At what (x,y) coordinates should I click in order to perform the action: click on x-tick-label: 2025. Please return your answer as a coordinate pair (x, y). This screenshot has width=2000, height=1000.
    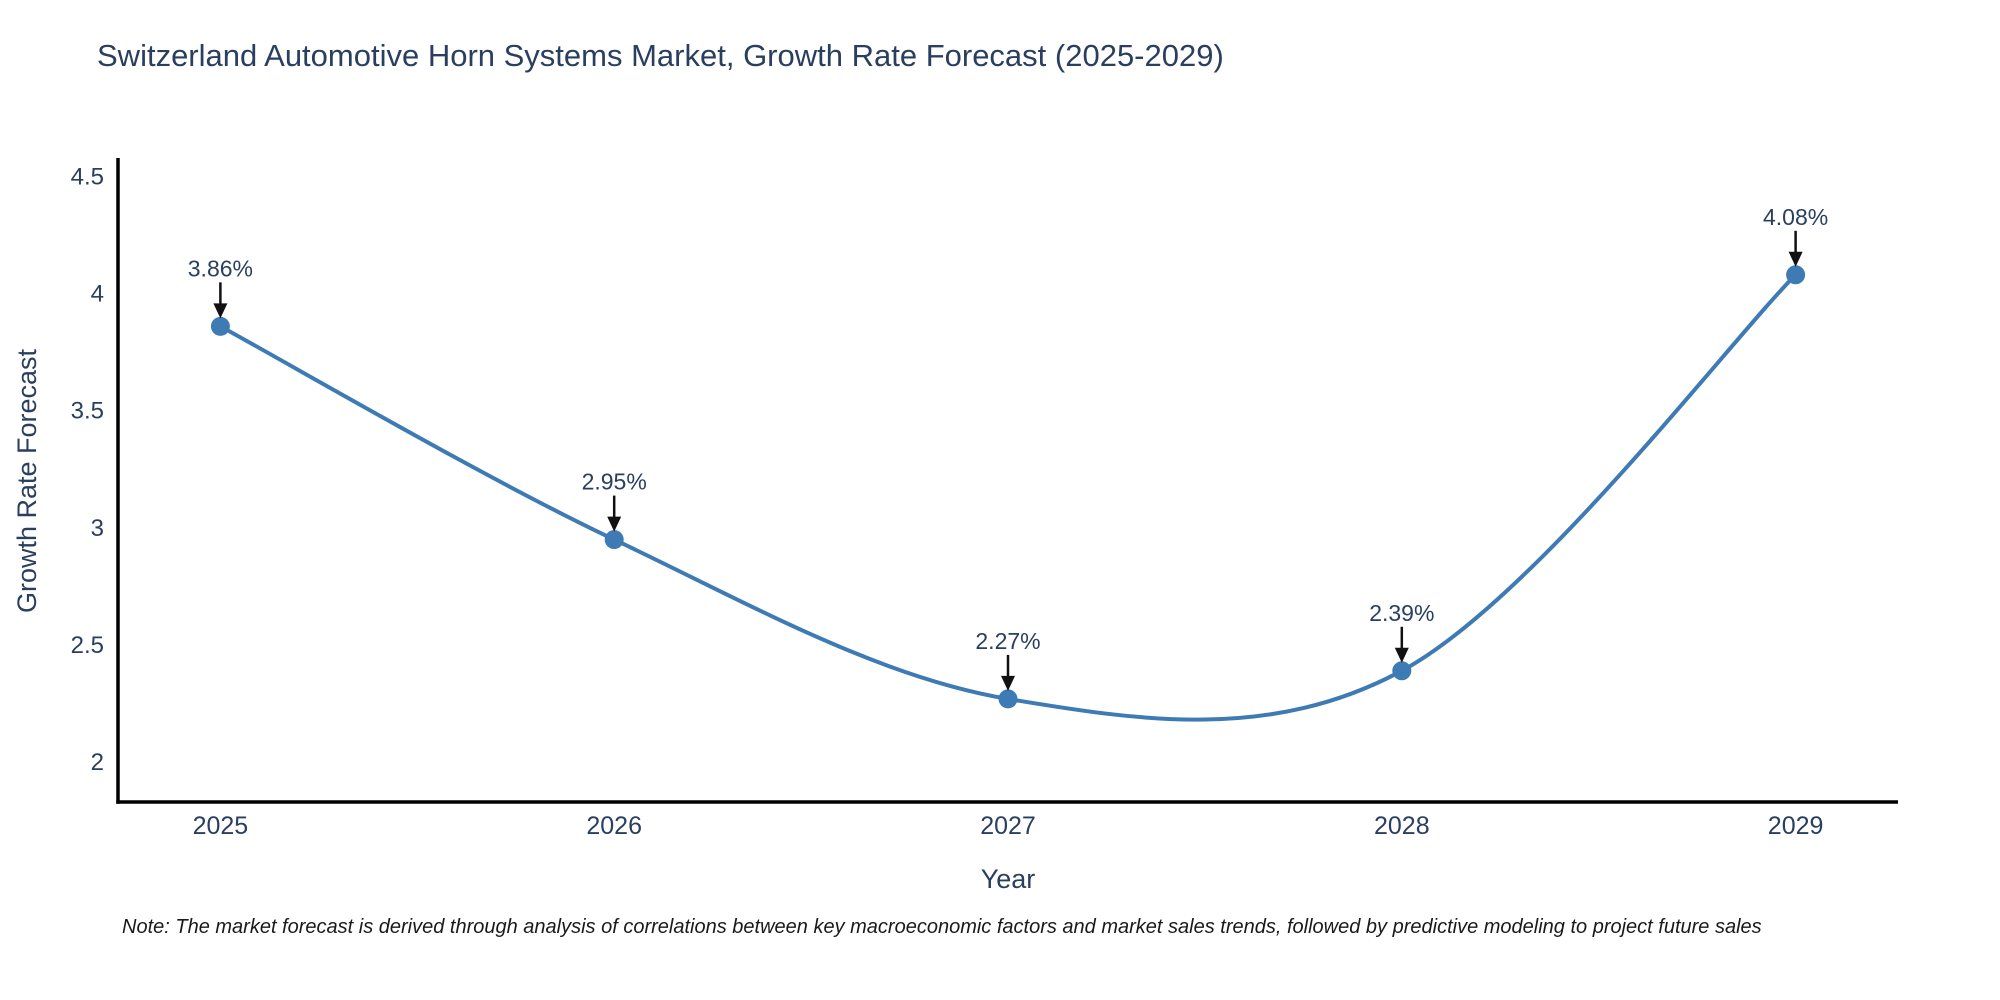
    Looking at the image, I should click on (221, 826).